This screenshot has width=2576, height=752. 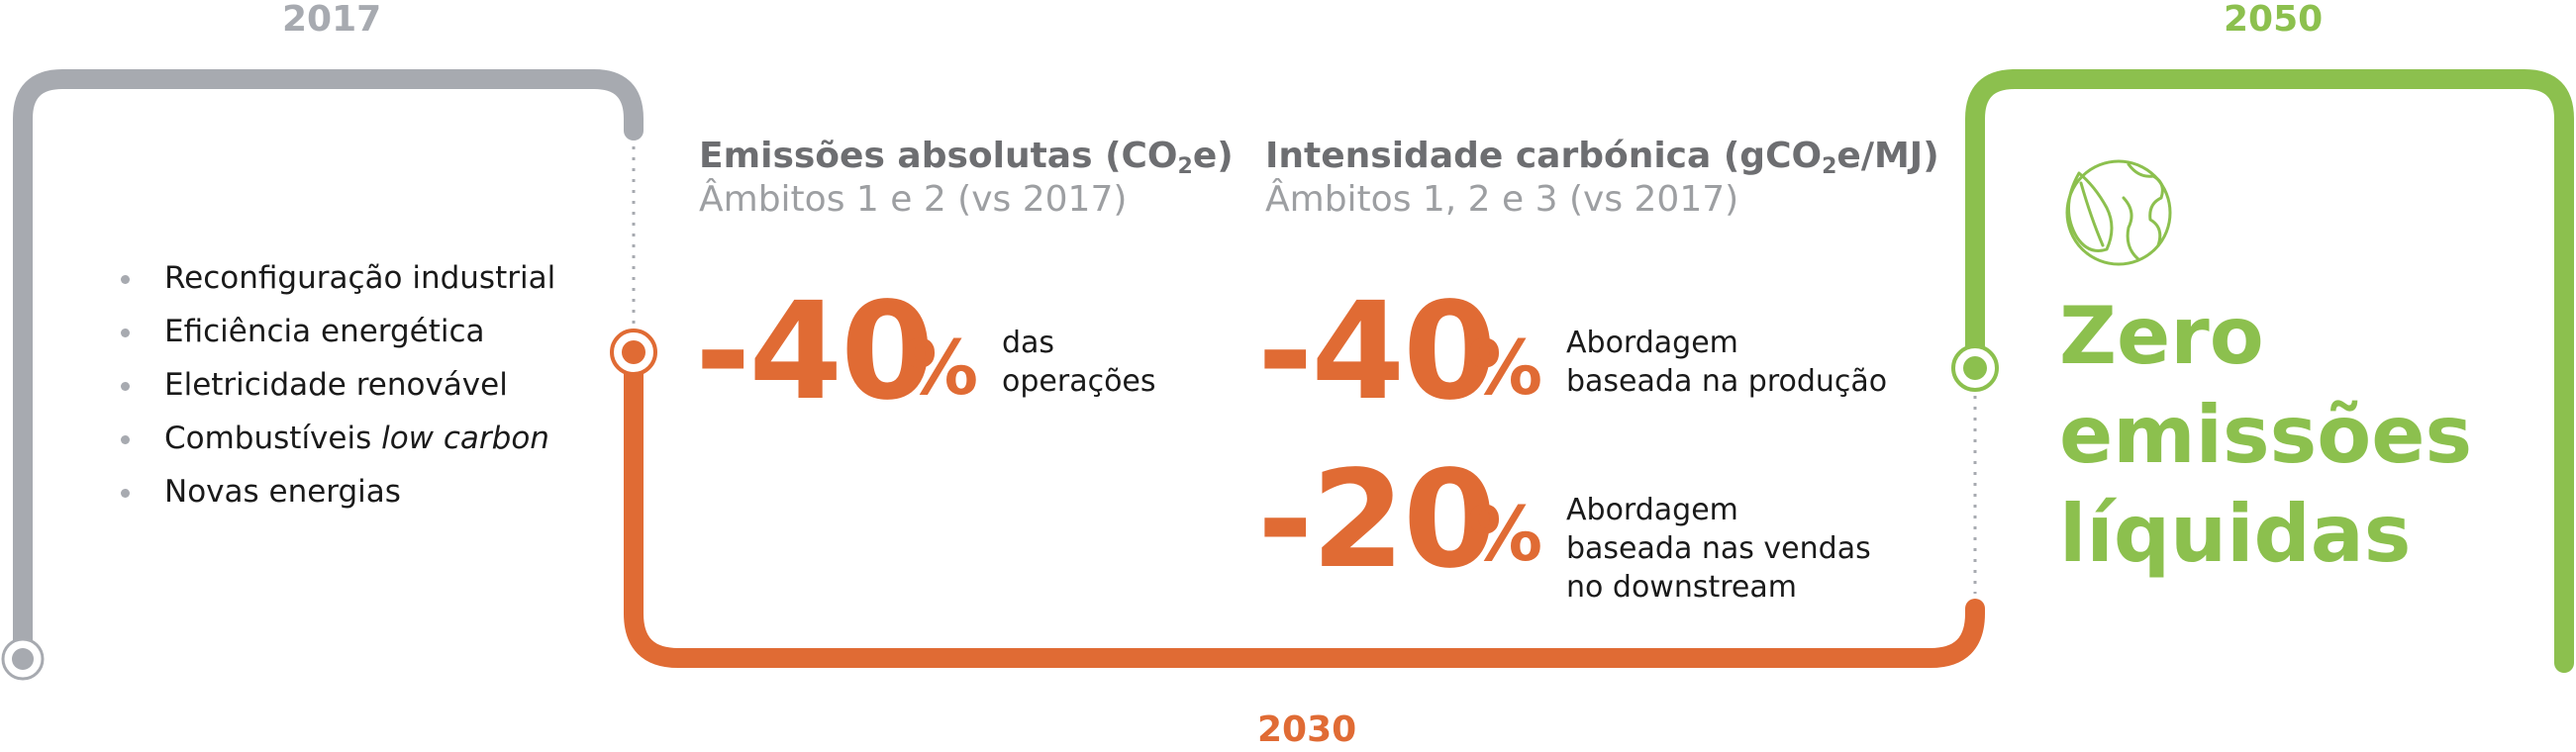 I want to click on intensity-production-value: -40, so click(x=1377, y=352).